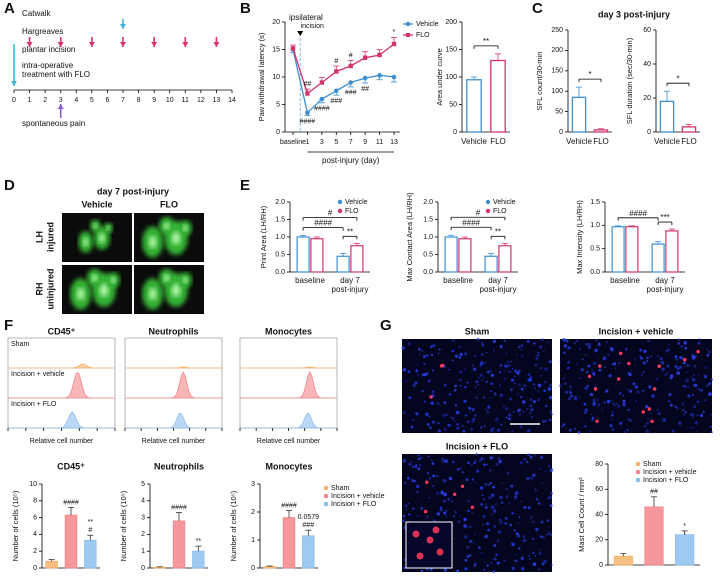  Describe the element at coordinates (45, 100) in the screenshot. I see `timeline-tick-label: 2` at that location.